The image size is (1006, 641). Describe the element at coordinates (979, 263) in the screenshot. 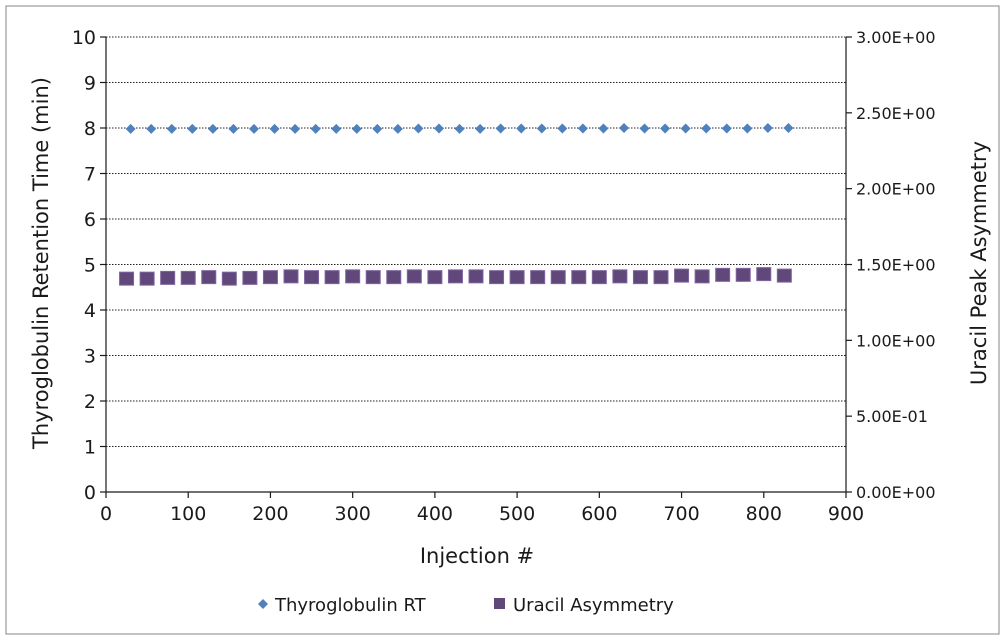

I see `y-right-axis-title: Uracil Peak Asymmetry` at that location.